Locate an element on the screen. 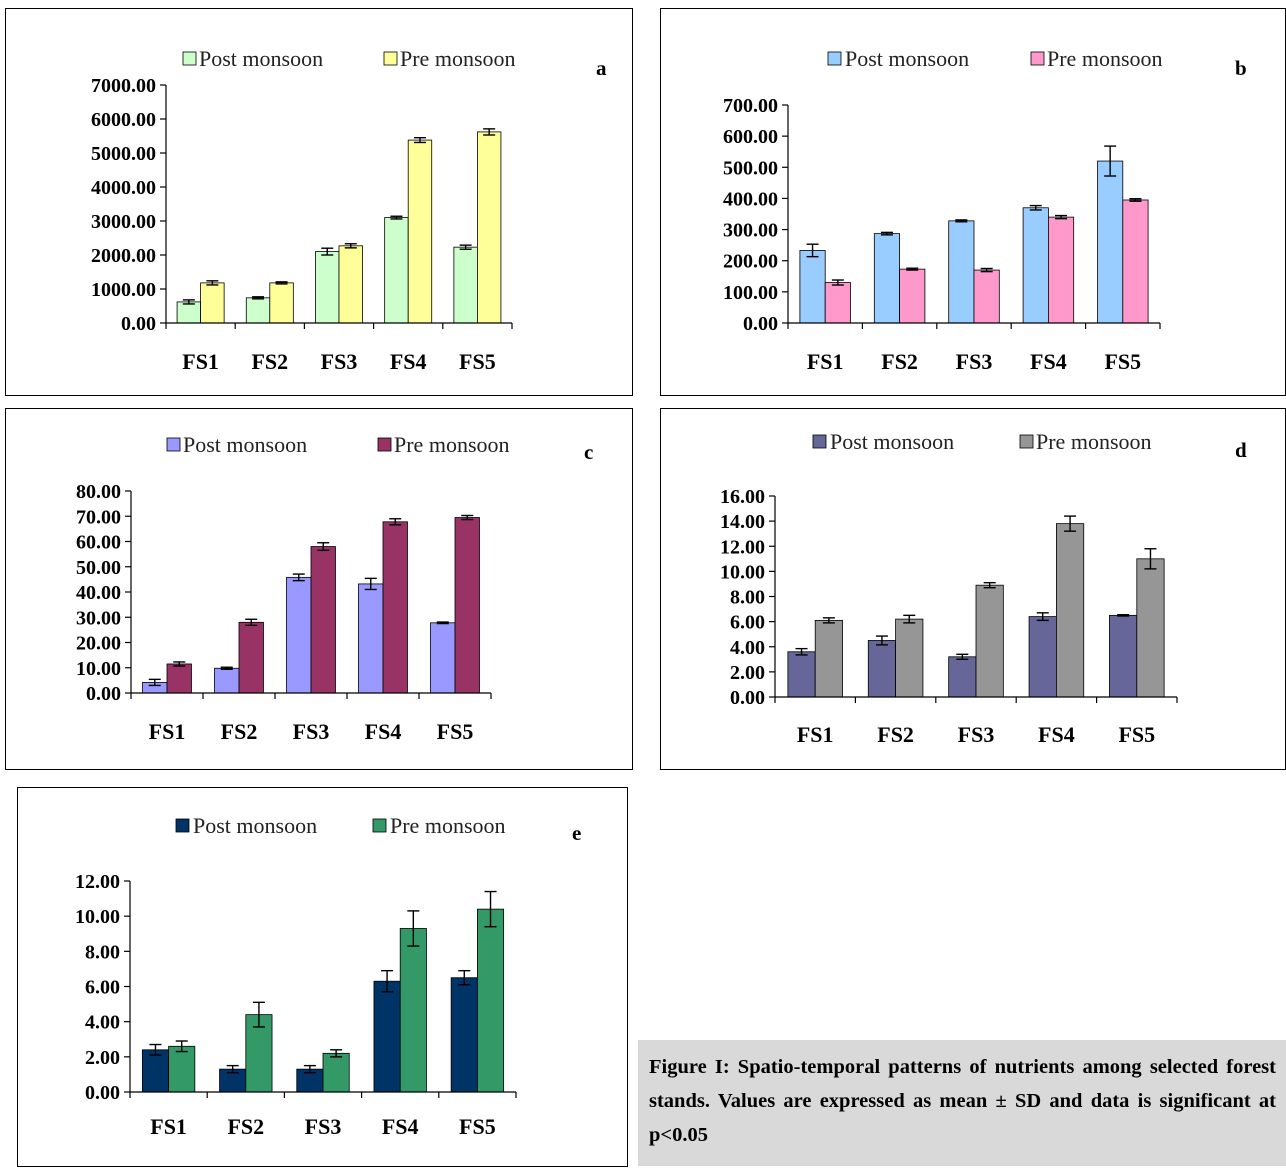 The width and height of the screenshot is (1286, 1169). y-tick-label: 40.00 is located at coordinates (98, 593).